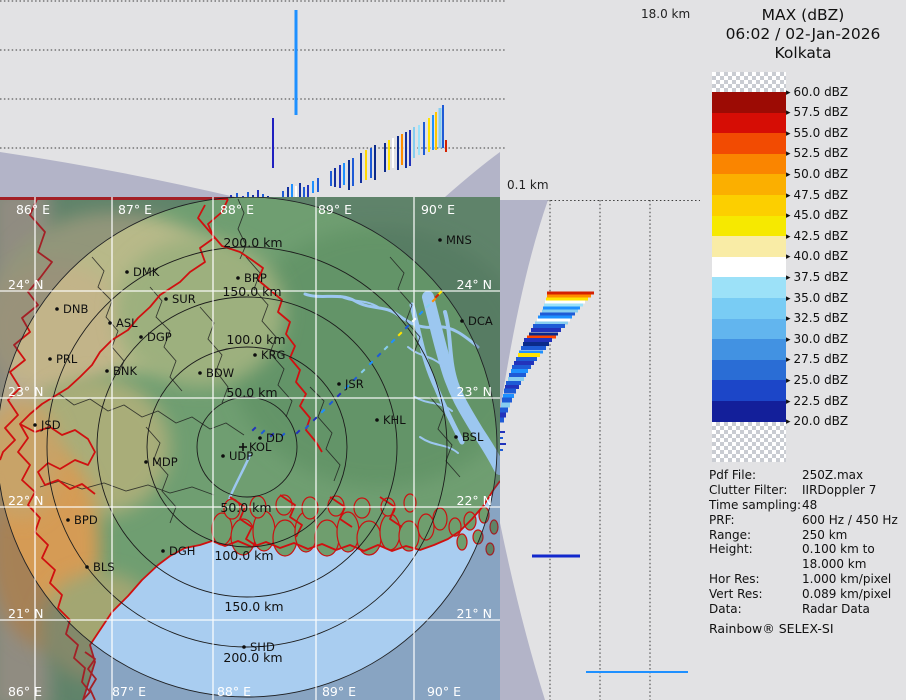  I want to click on city-marker-DGH: DGH, so click(178, 551).